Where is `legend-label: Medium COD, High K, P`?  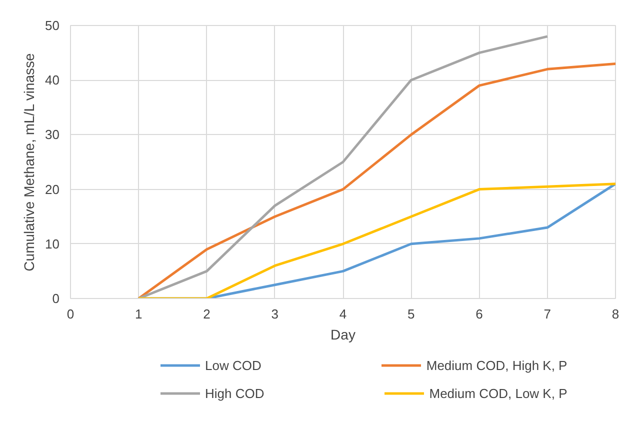 legend-label: Medium COD, High K, P is located at coordinates (497, 365).